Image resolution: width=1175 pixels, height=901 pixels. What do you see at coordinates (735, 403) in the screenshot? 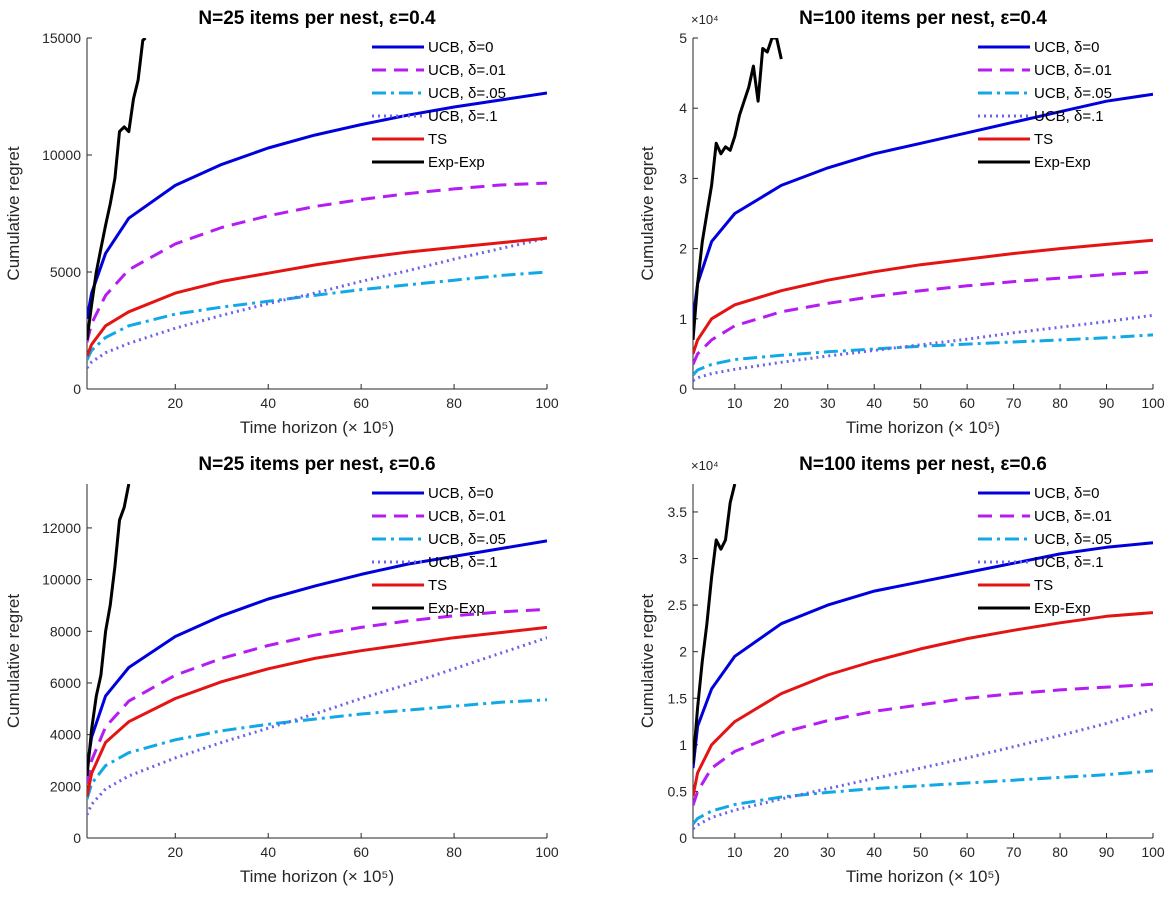
I see `x-tick-label: 10` at bounding box center [735, 403].